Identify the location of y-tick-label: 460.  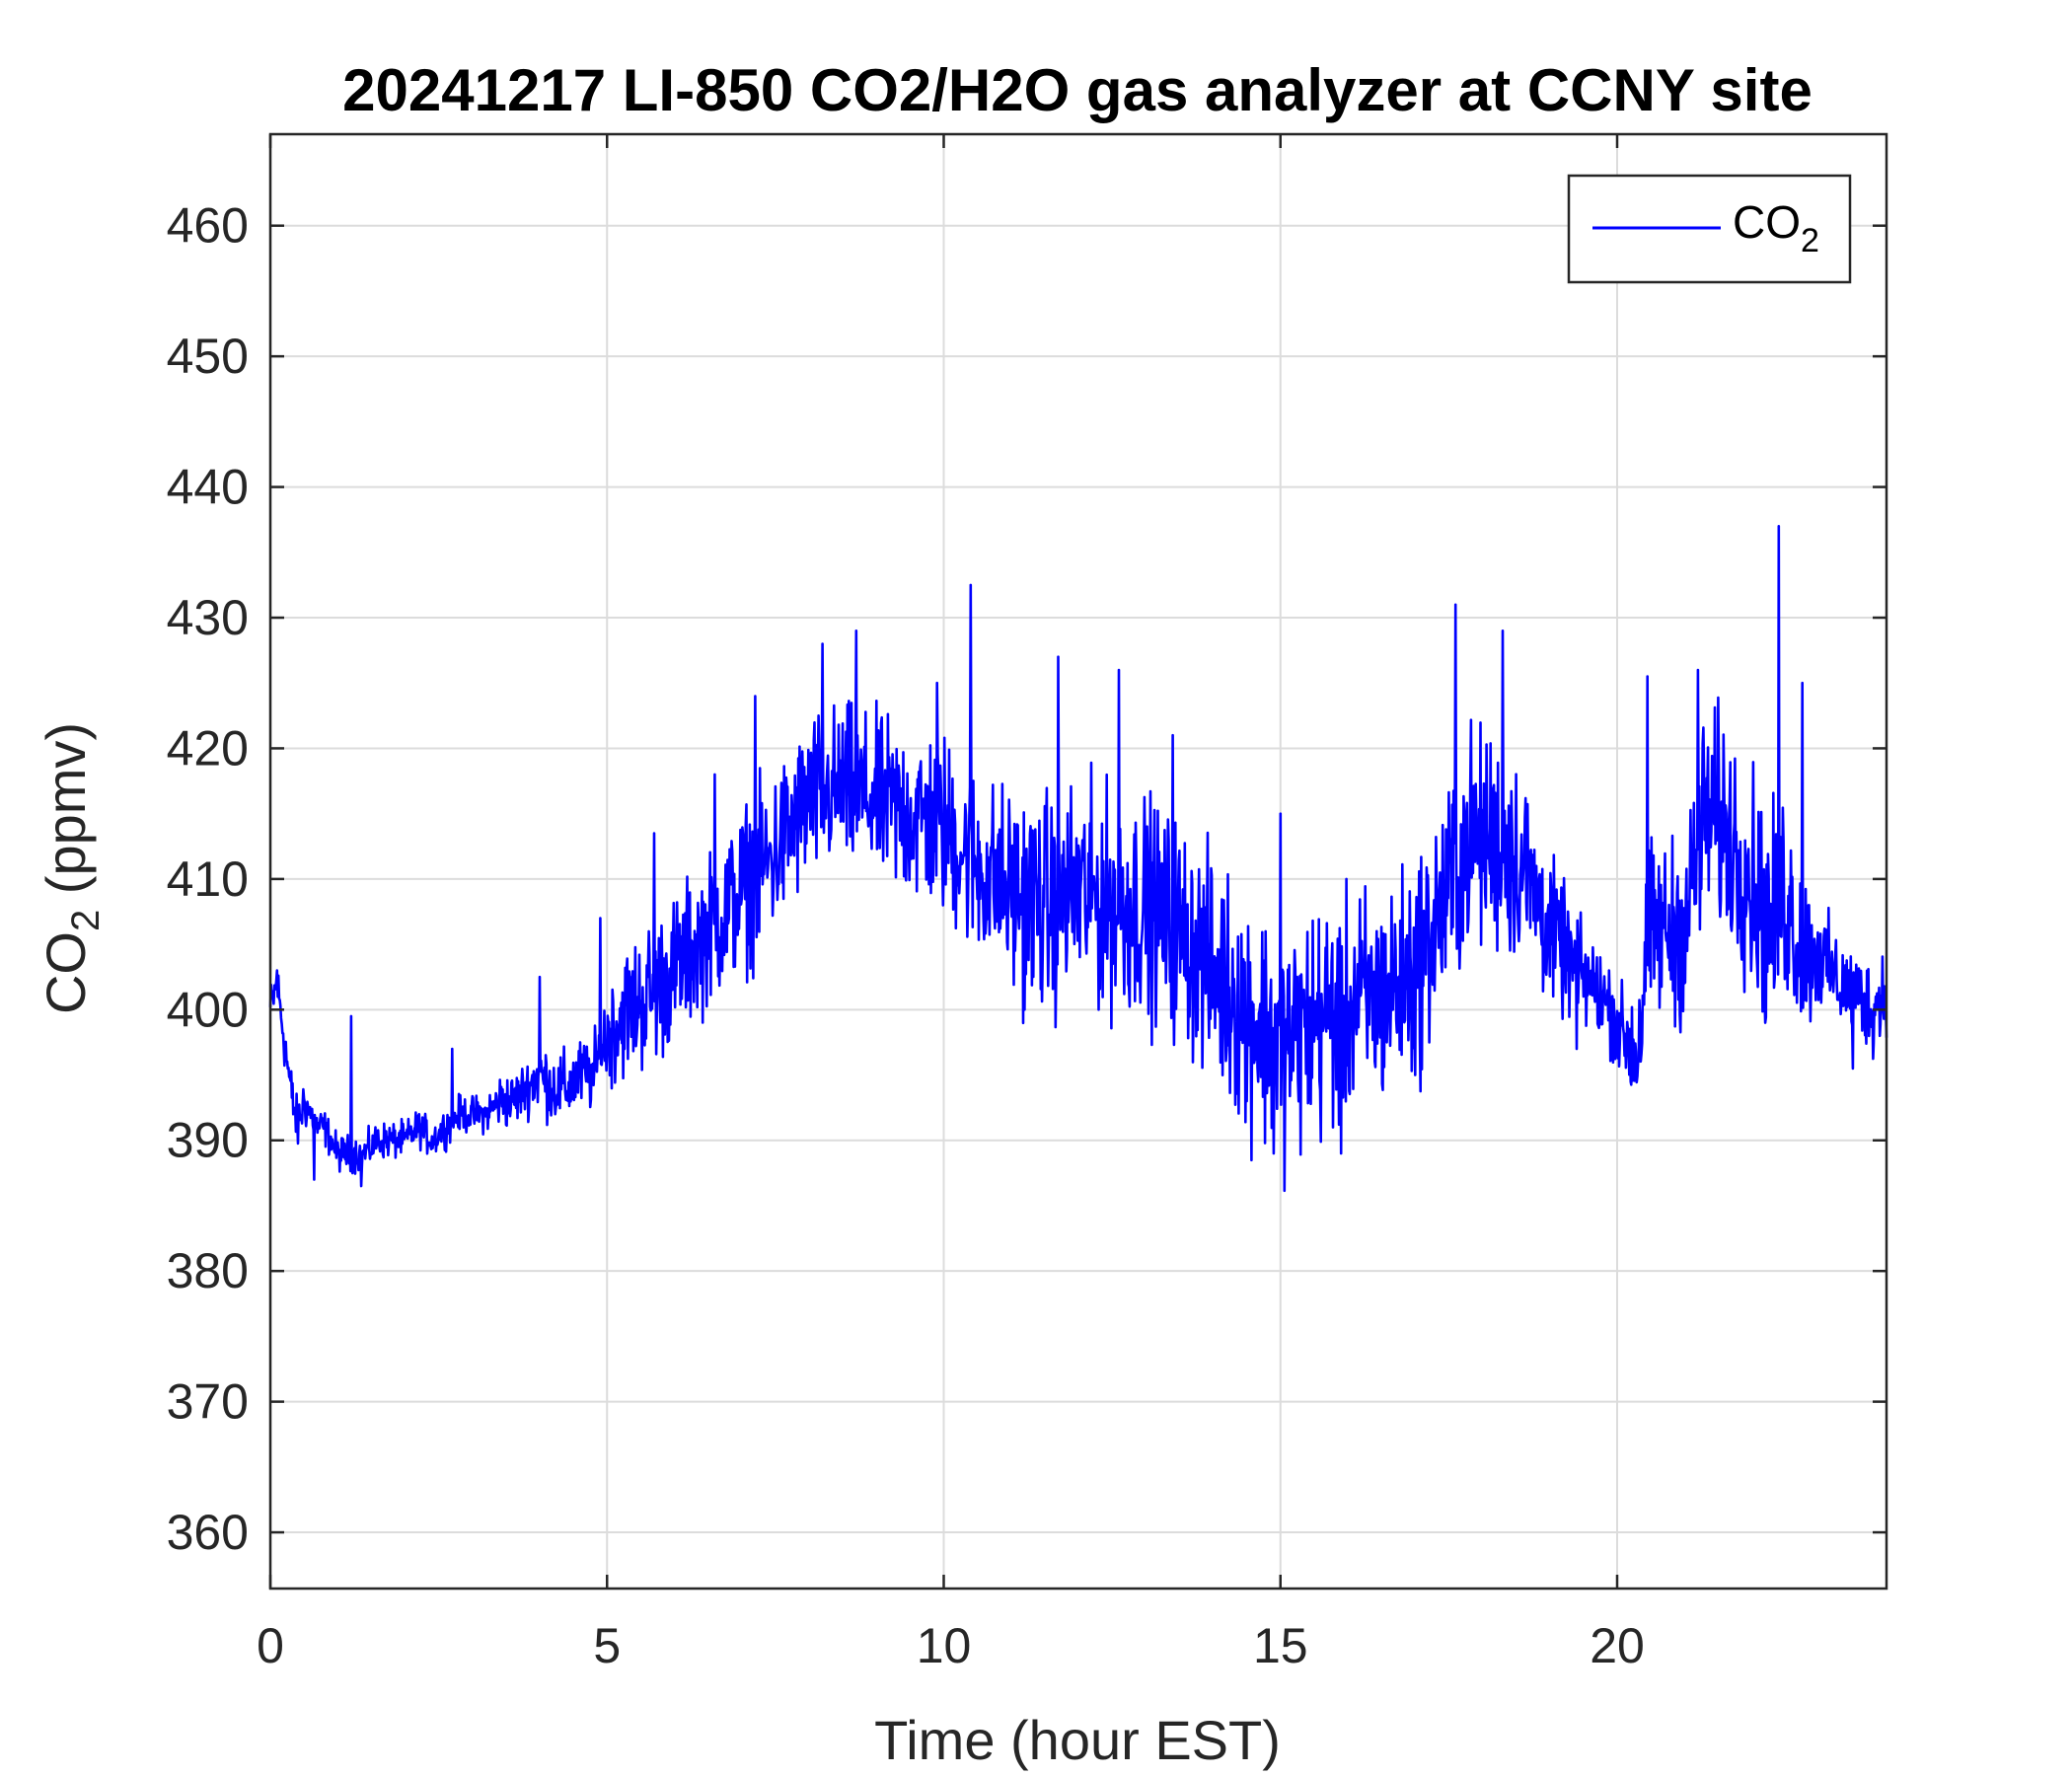
(208, 226).